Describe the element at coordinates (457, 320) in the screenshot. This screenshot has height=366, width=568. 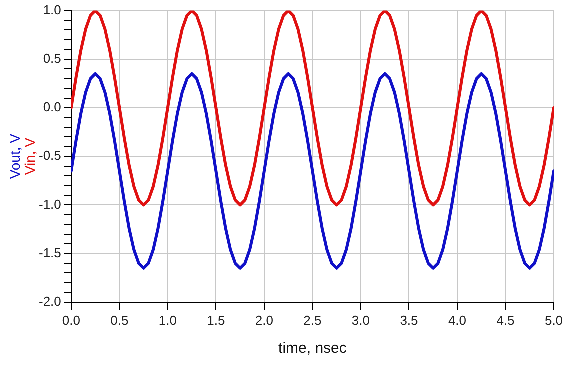
I see `x-tick-label: 4.0` at that location.